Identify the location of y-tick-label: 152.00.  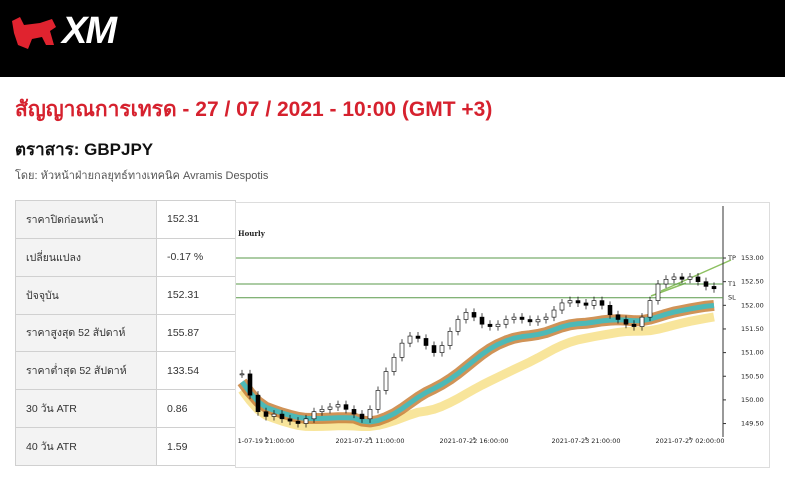
(752, 305).